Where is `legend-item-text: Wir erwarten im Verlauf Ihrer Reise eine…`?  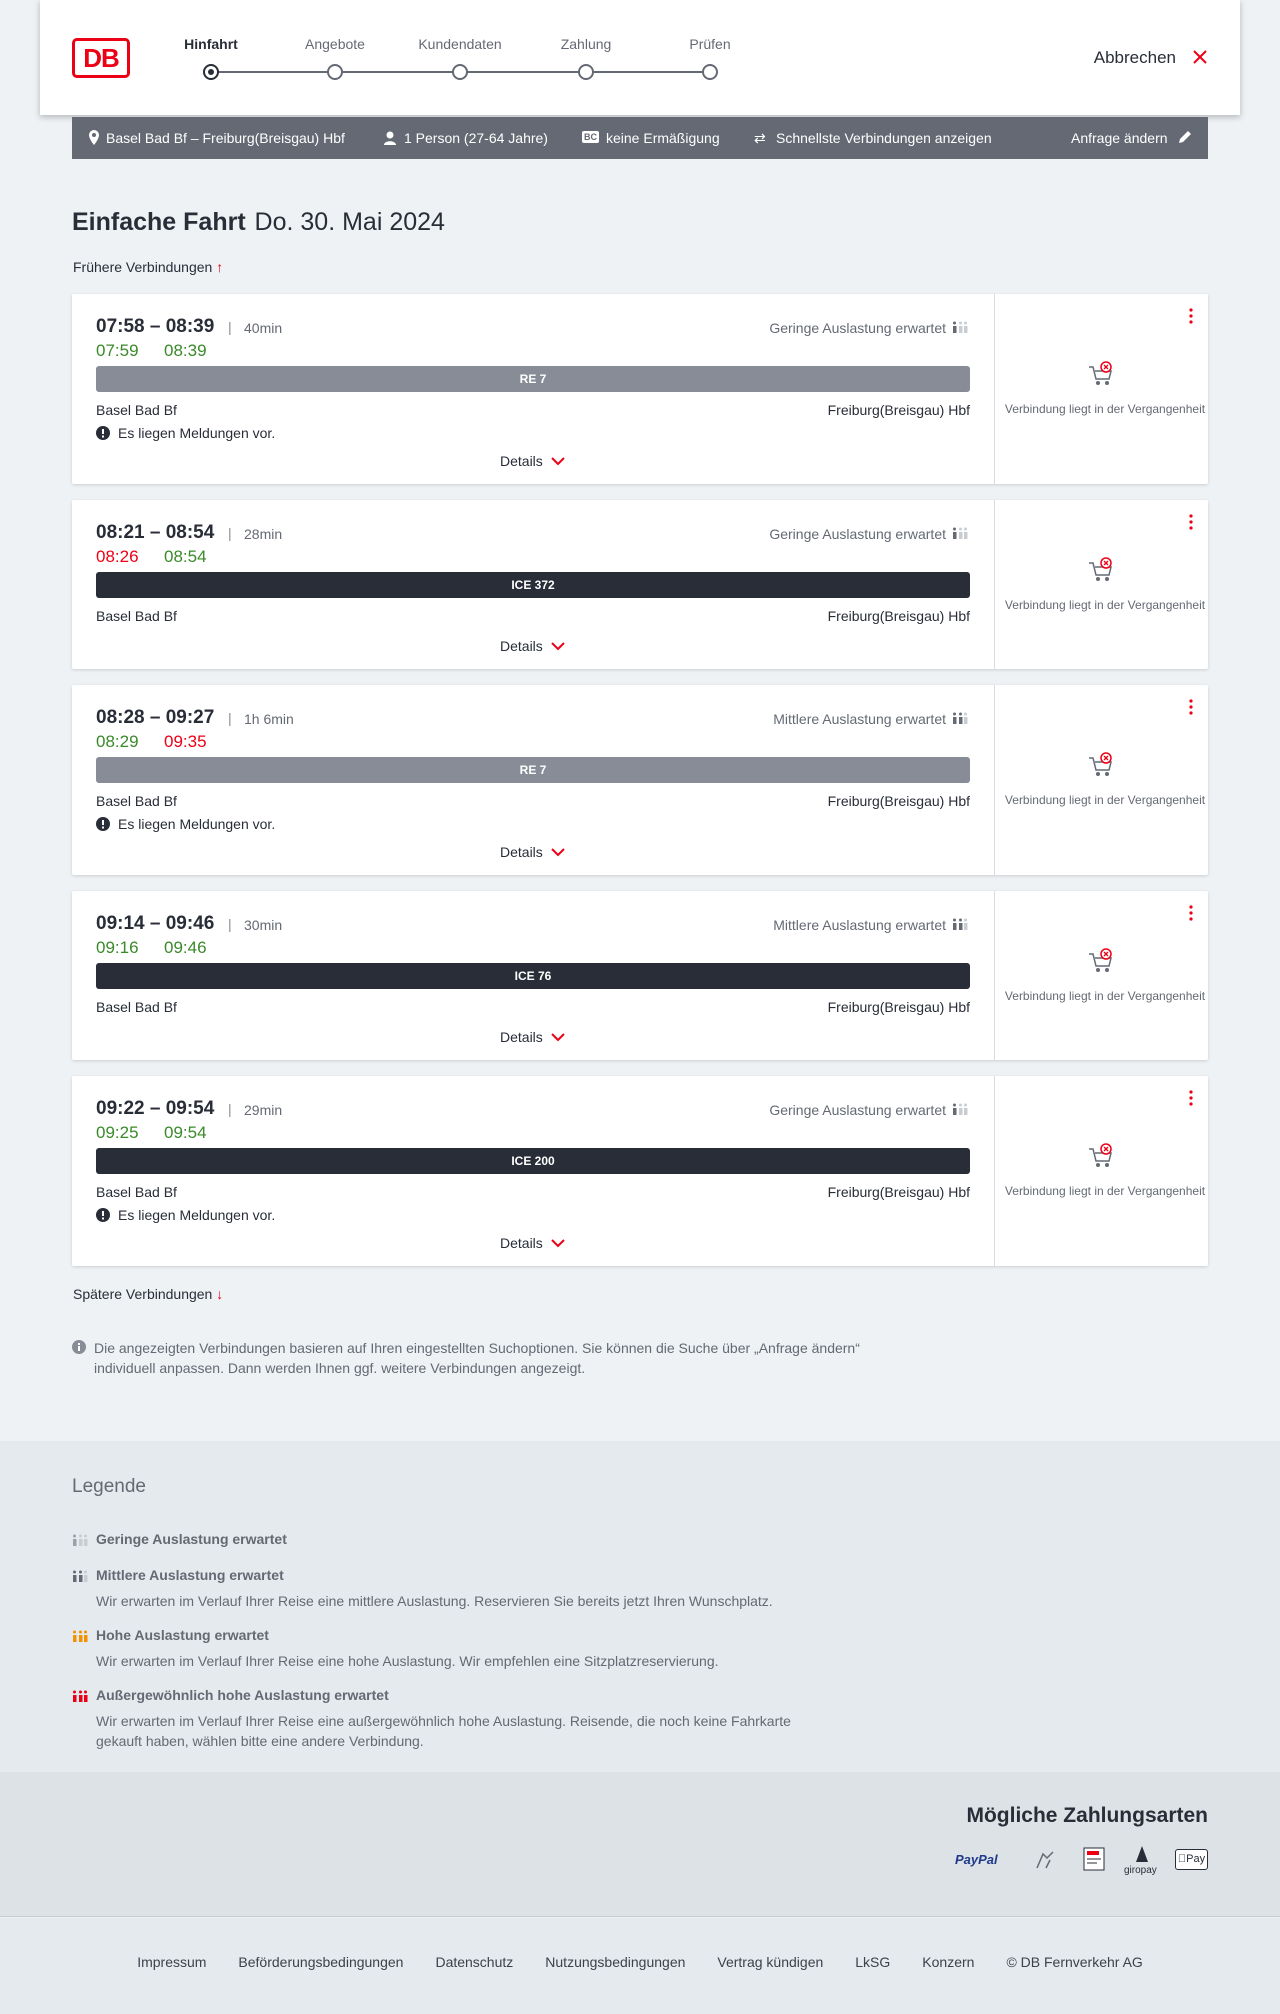 legend-item-text: Wir erwarten im Verlauf Ihrer Reise eine… is located at coordinates (434, 1601).